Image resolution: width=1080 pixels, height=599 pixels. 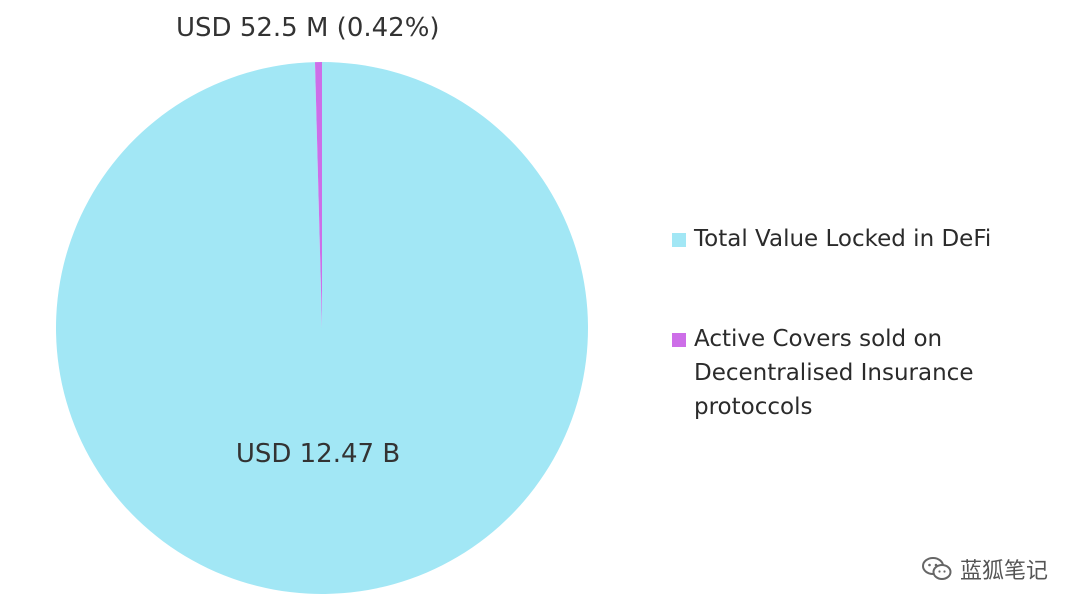 I want to click on legend-label-tvl: Total Value Locked in DeFi, so click(x=842, y=239).